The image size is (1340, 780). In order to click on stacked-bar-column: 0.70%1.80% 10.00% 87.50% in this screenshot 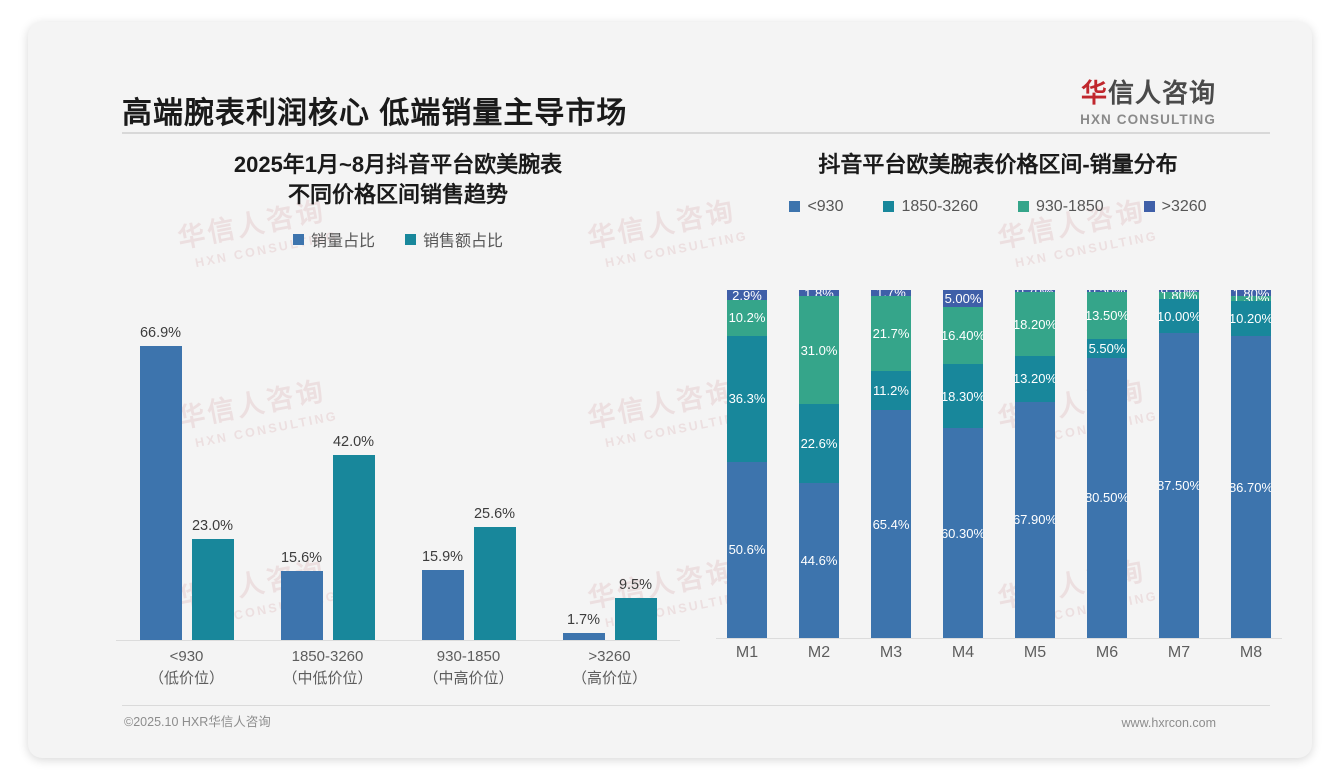, I will do `click(1179, 464)`.